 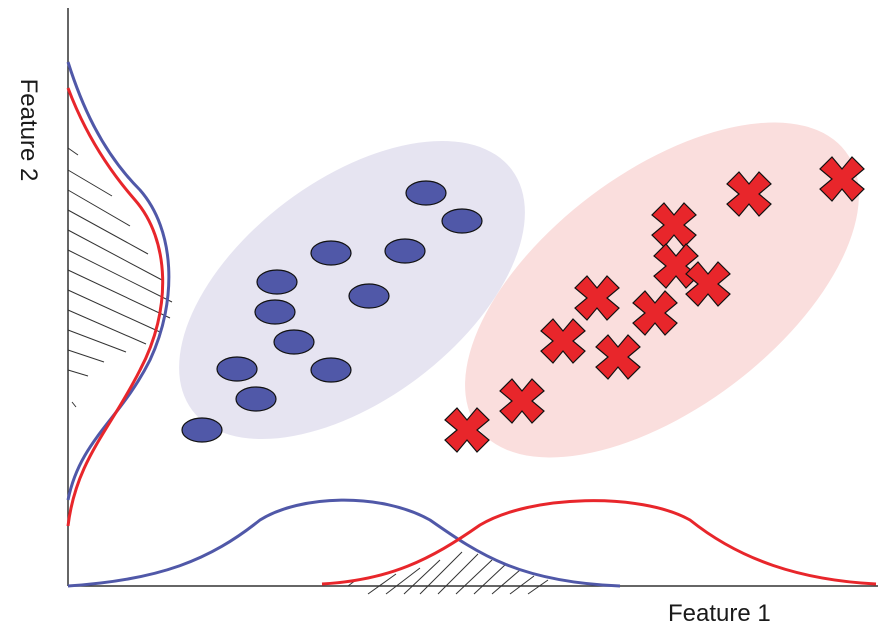 I want to click on blue-y-distribution, so click(x=118, y=281).